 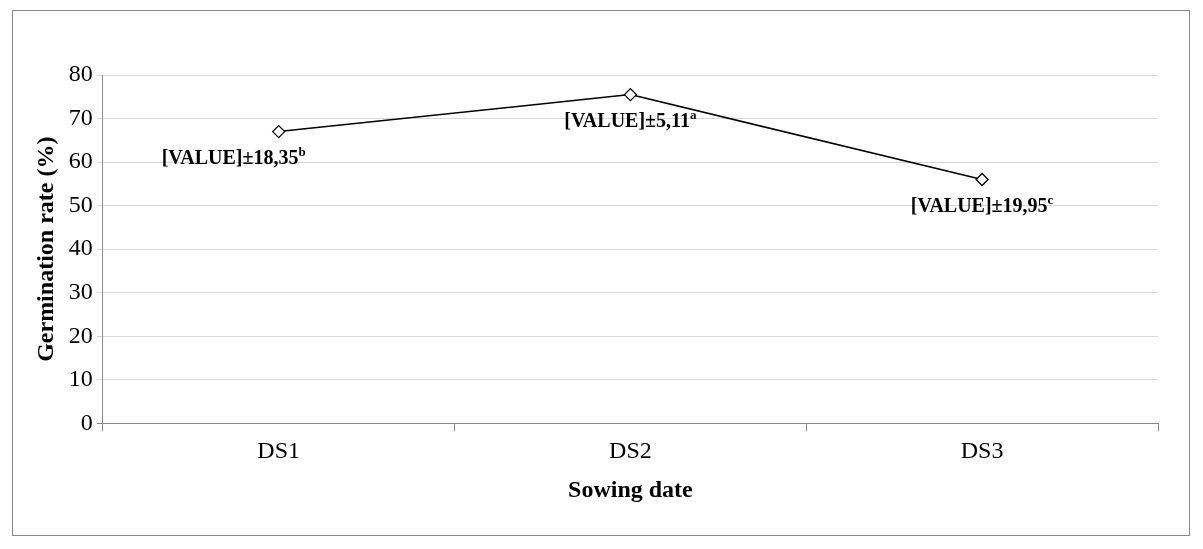 What do you see at coordinates (44, 249) in the screenshot?
I see `y-axis-title: Germination rate (%)` at bounding box center [44, 249].